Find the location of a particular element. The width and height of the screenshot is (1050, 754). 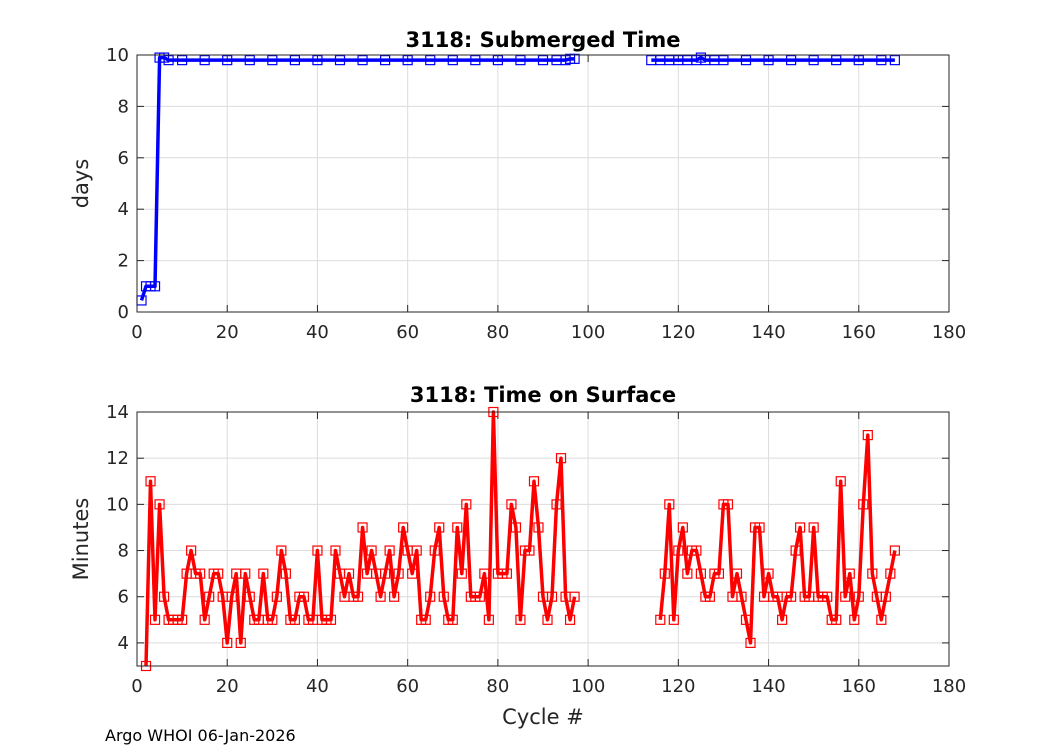

x-tick-label: 140 is located at coordinates (768, 686).